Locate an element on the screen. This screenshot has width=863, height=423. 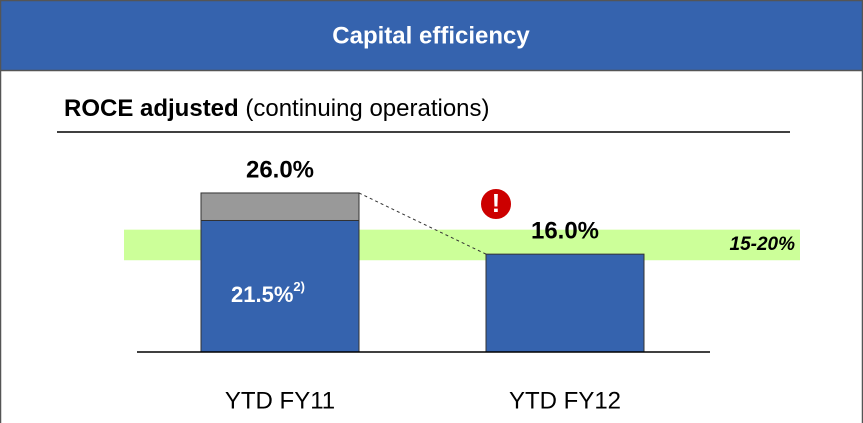
value-label: 21.5%2) is located at coordinates (268, 293).